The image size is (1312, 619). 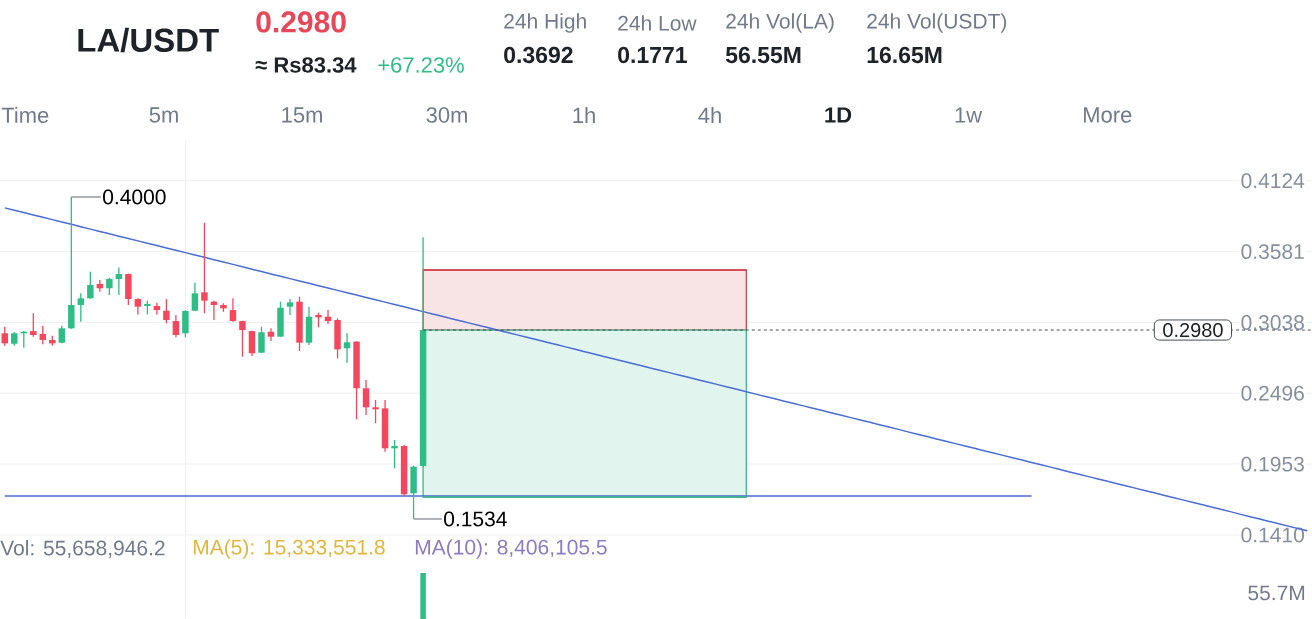 What do you see at coordinates (584, 115) in the screenshot?
I see `text: 1h` at bounding box center [584, 115].